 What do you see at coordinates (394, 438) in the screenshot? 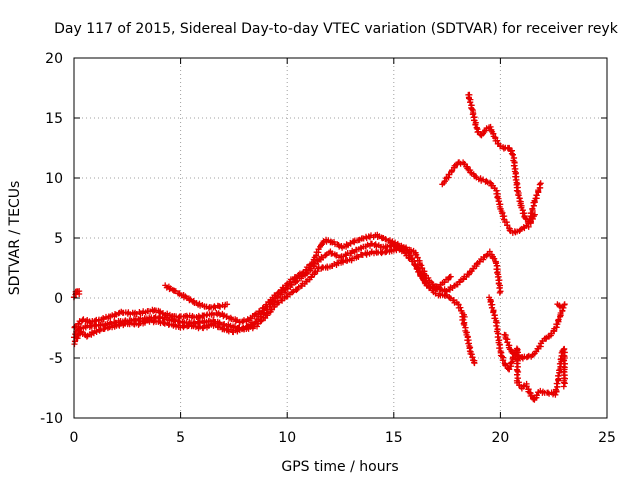
I see `x-tick-label: 15` at bounding box center [394, 438].